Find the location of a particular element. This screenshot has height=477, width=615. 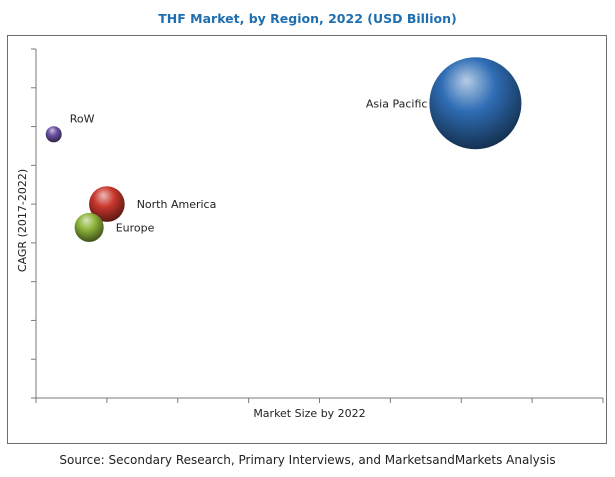

bubble-north-america is located at coordinates (107, 204).